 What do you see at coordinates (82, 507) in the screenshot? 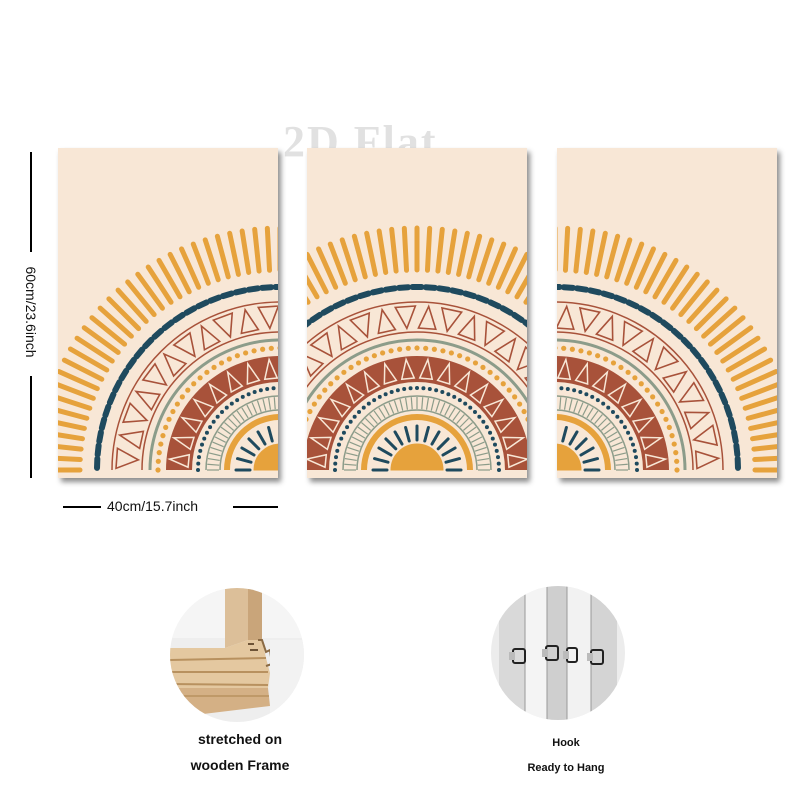
I see `width-dimension-line-left` at bounding box center [82, 507].